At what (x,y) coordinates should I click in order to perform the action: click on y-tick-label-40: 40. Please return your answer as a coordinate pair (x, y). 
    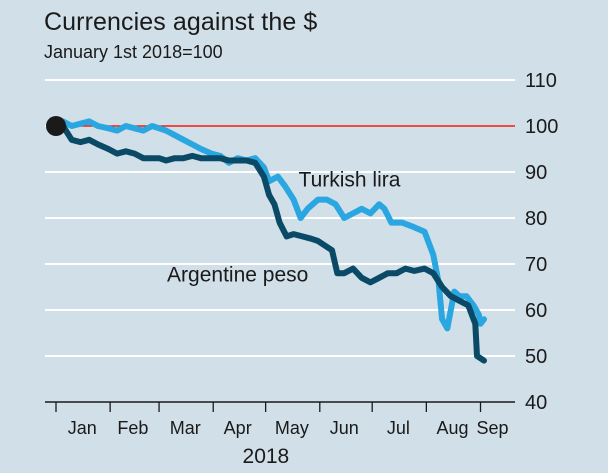
    Looking at the image, I should click on (536, 403).